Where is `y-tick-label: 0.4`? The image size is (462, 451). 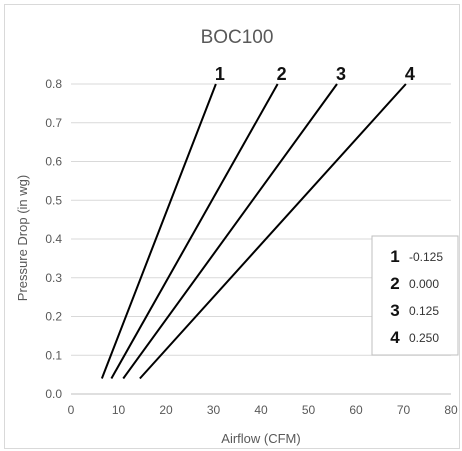
y-tick-label: 0.4 is located at coordinates (53, 239).